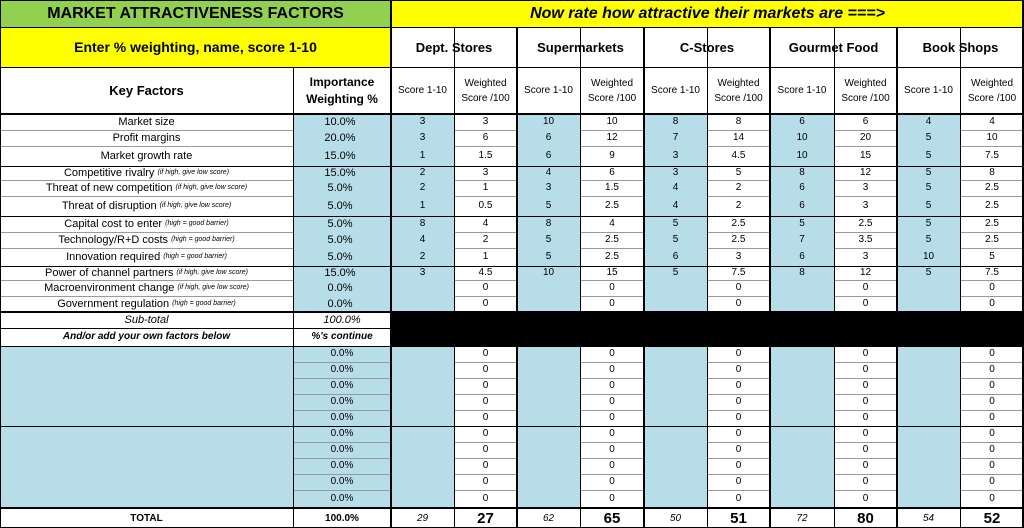  Describe the element at coordinates (422, 173) in the screenshot. I see `score-input: 2` at that location.